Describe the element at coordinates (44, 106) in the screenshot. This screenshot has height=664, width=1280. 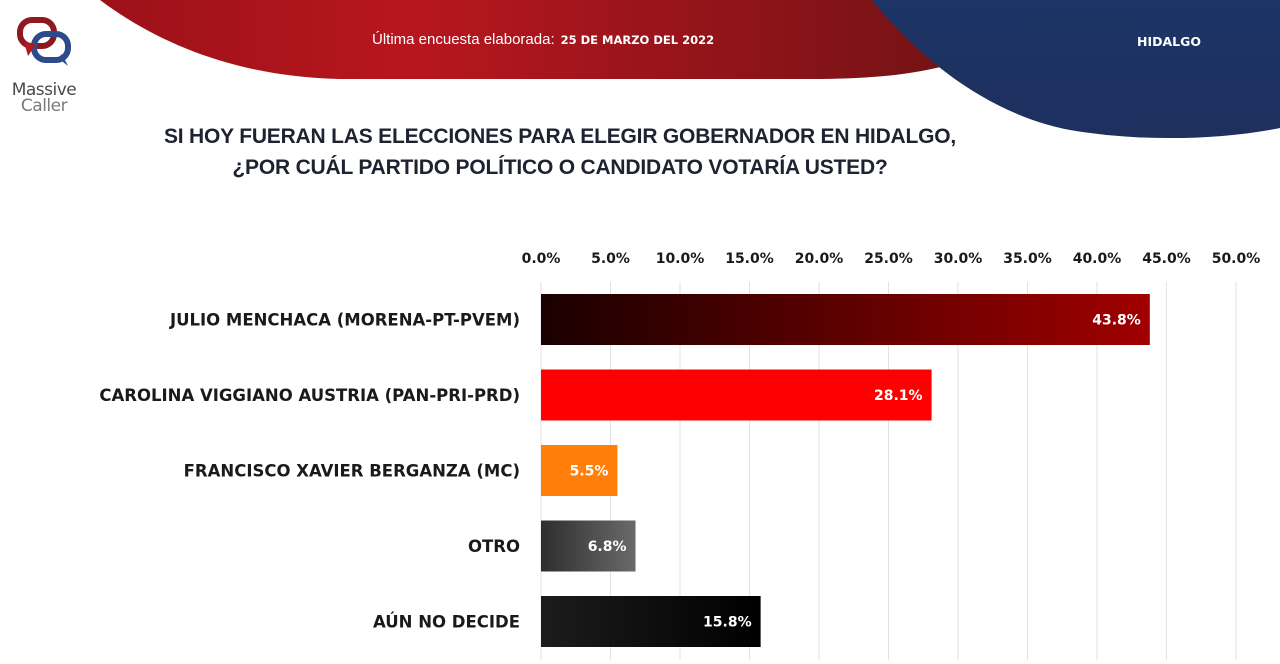
I see `brand-name-line2: Caller` at that location.